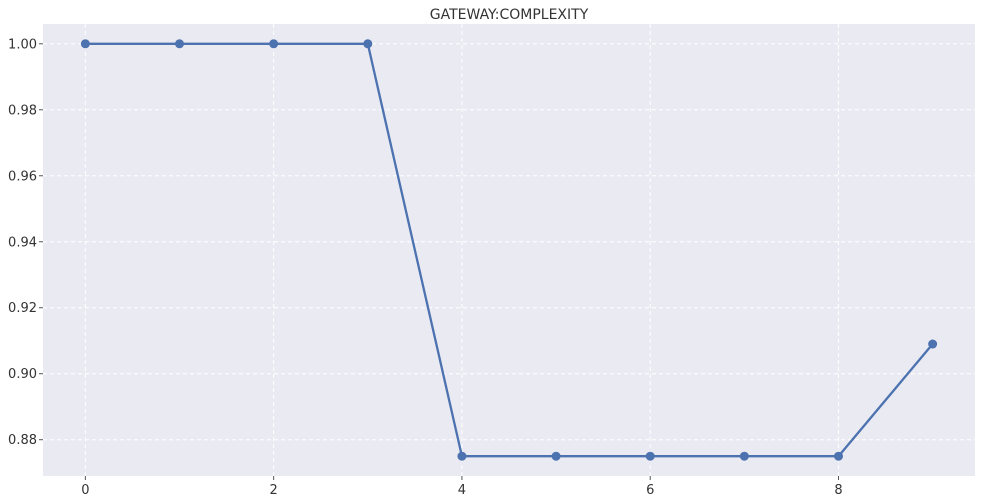 This screenshot has height=502, width=984. I want to click on y-tick-label: 0.98, so click(22, 110).